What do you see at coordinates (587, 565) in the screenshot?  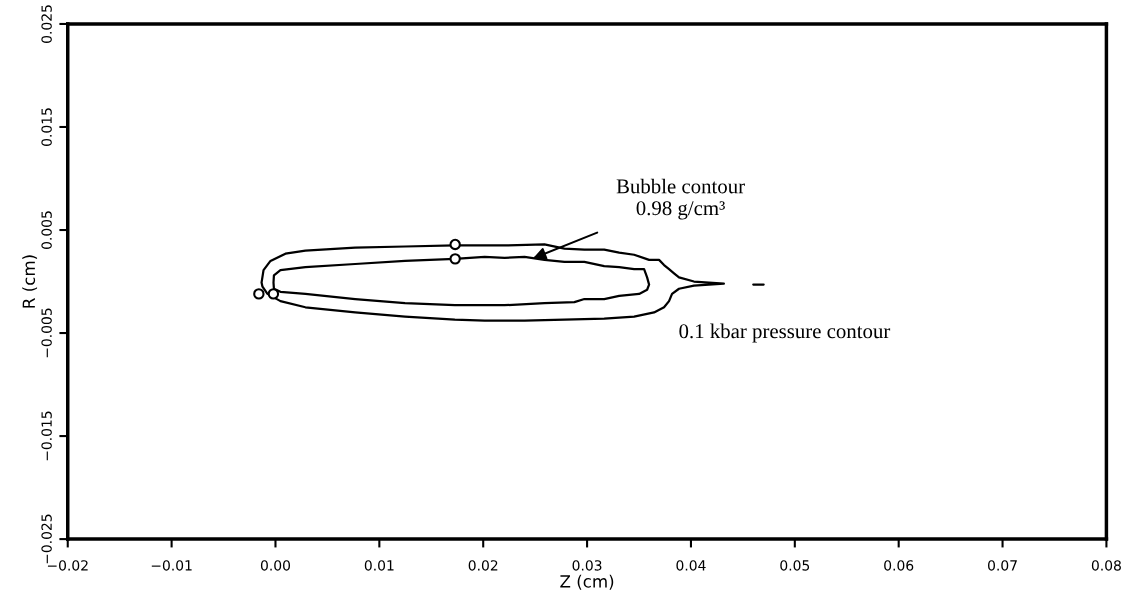 I see `x-tick-label: 0.03` at bounding box center [587, 565].